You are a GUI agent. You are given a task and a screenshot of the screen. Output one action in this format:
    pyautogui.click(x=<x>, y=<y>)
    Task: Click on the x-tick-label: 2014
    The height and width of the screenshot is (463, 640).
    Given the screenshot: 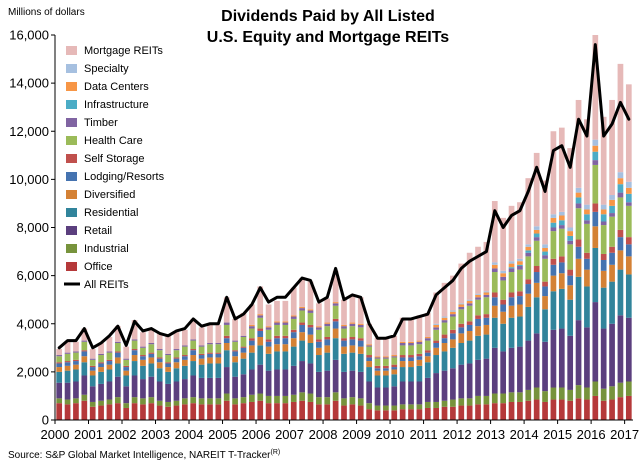 What is the action you would take?
    pyautogui.click(x=524, y=434)
    